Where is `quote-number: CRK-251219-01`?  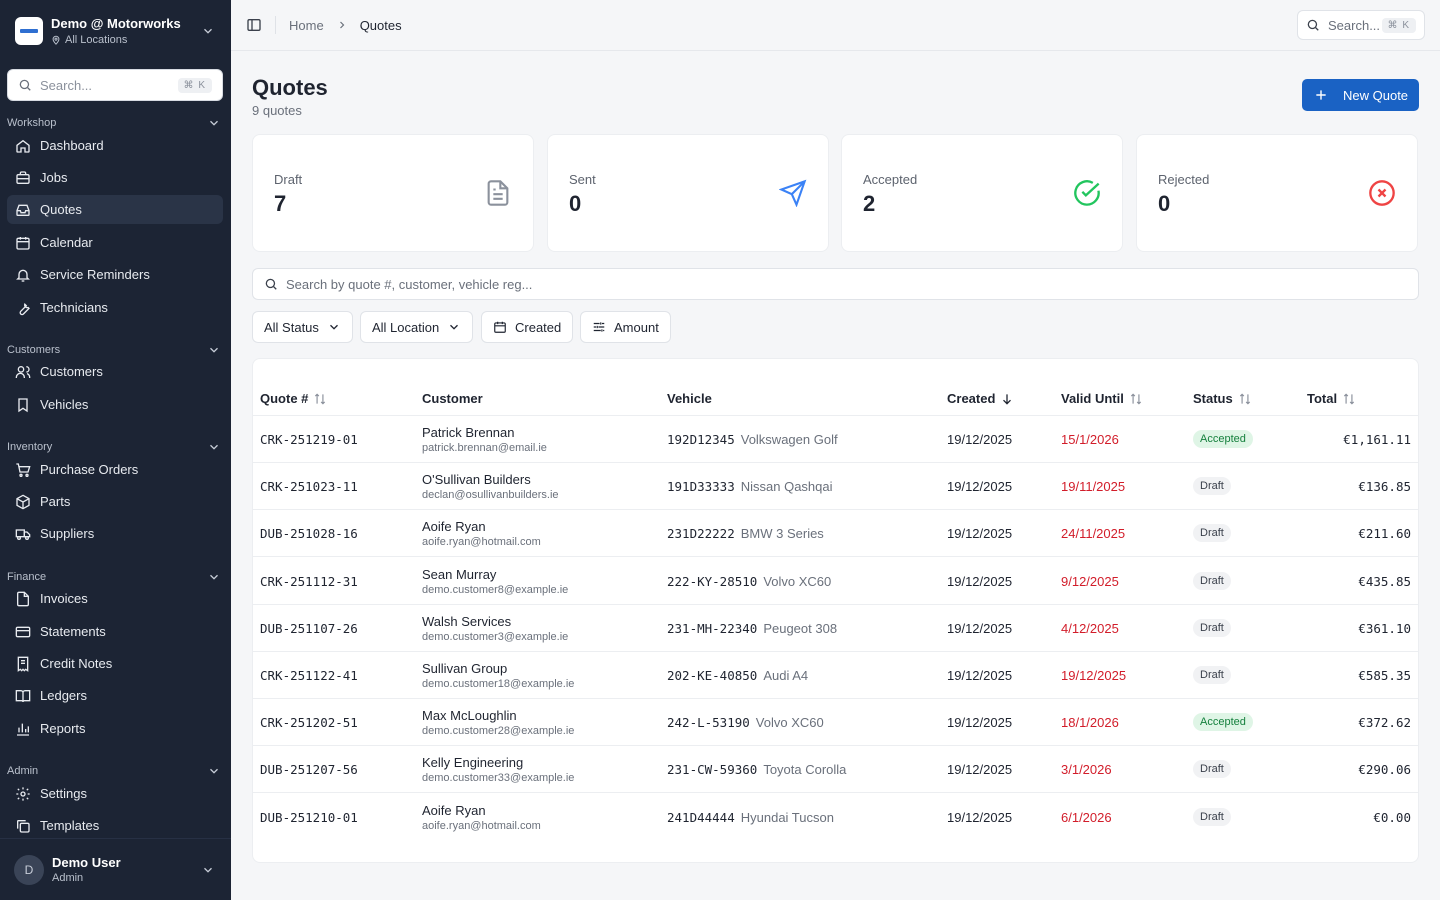 quote-number: CRK-251219-01 is located at coordinates (309, 439).